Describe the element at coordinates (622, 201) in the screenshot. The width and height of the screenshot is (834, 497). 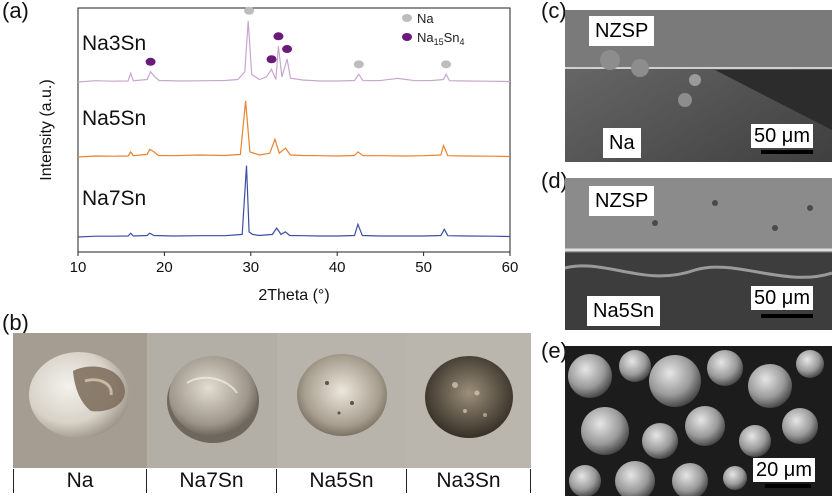
I see `sem-d-top-label: NZSP` at that location.